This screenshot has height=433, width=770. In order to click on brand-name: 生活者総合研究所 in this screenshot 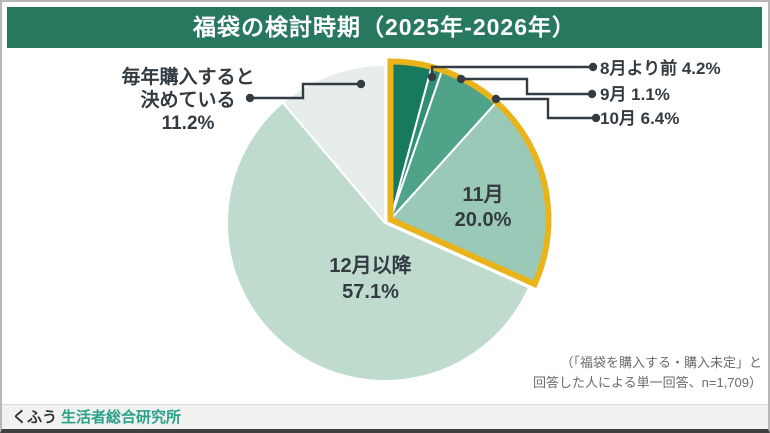, I will do `click(121, 417)`.